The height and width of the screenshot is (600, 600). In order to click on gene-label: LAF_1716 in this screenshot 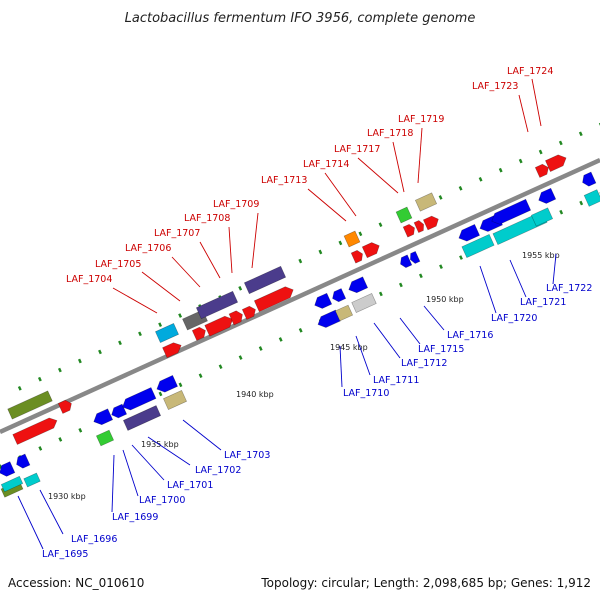, I will do `click(470, 335)`.